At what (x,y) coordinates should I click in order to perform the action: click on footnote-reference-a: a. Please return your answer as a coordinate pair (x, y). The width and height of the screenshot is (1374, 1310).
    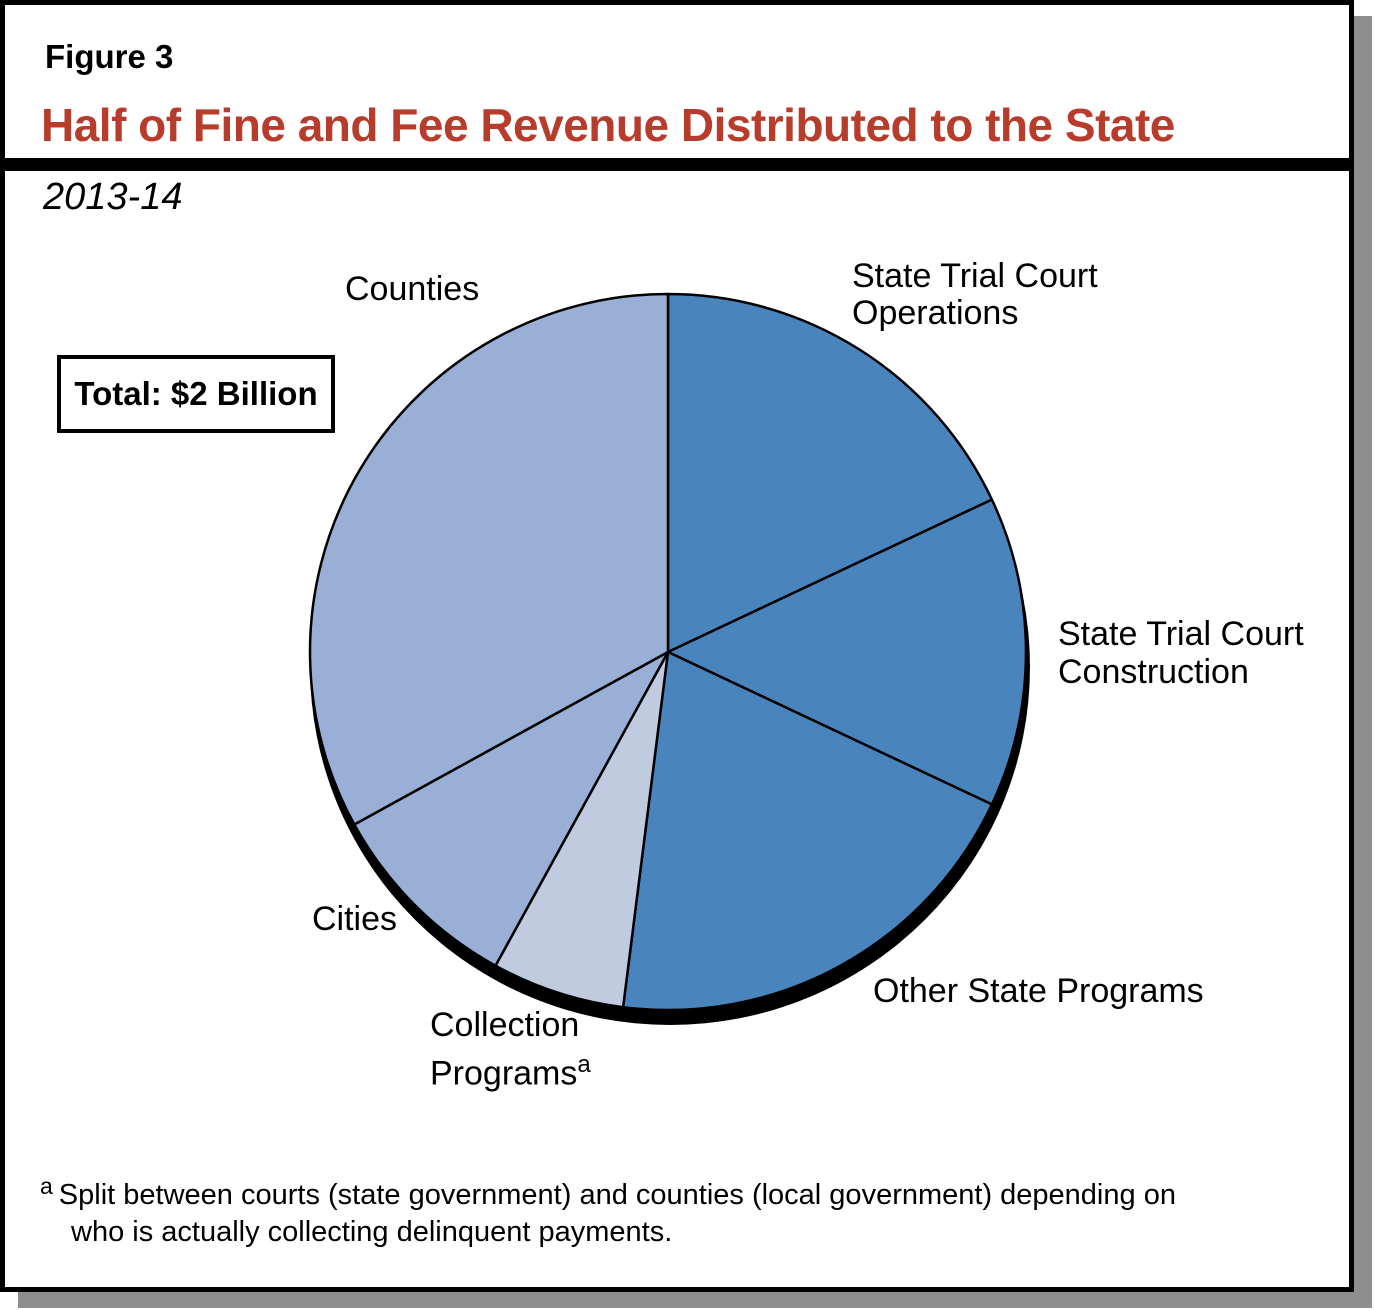
    Looking at the image, I should click on (584, 1064).